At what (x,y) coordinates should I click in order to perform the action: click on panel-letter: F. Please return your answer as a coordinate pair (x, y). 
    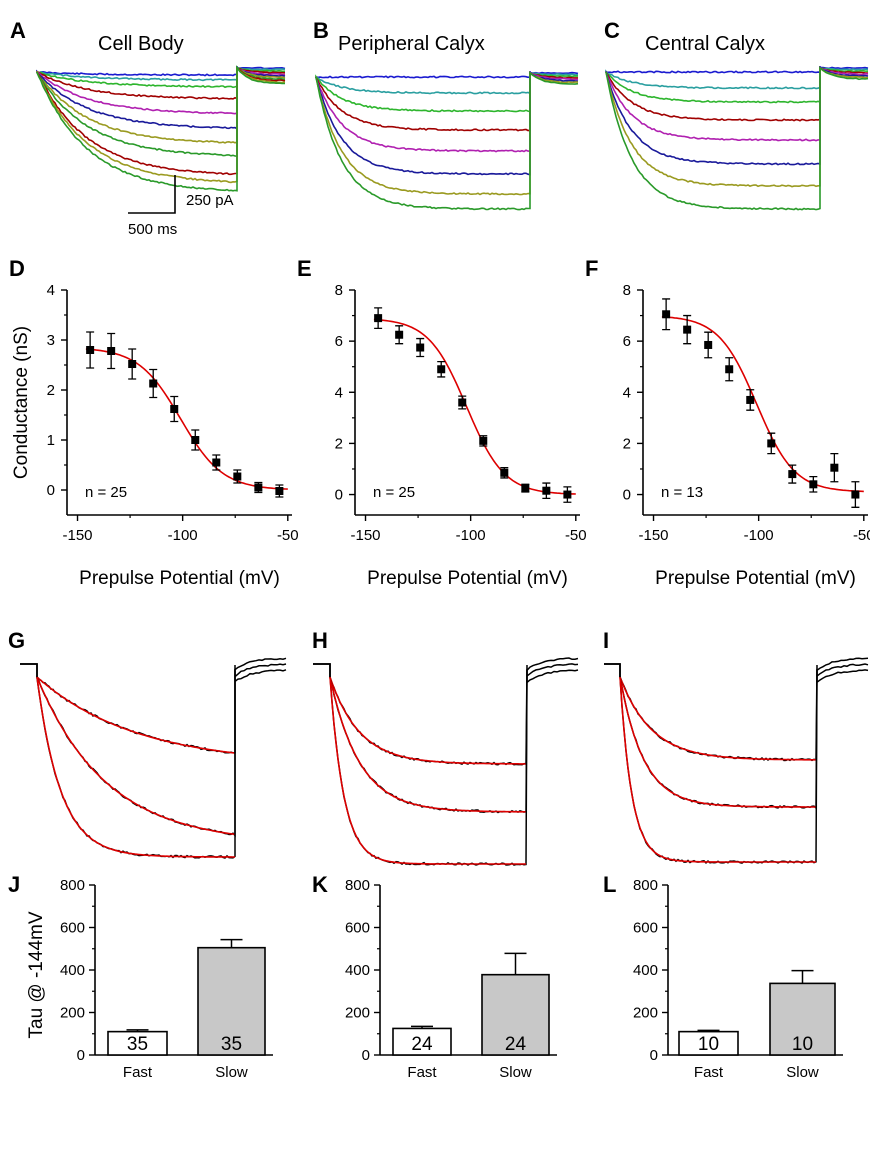
    Looking at the image, I should click on (591, 268).